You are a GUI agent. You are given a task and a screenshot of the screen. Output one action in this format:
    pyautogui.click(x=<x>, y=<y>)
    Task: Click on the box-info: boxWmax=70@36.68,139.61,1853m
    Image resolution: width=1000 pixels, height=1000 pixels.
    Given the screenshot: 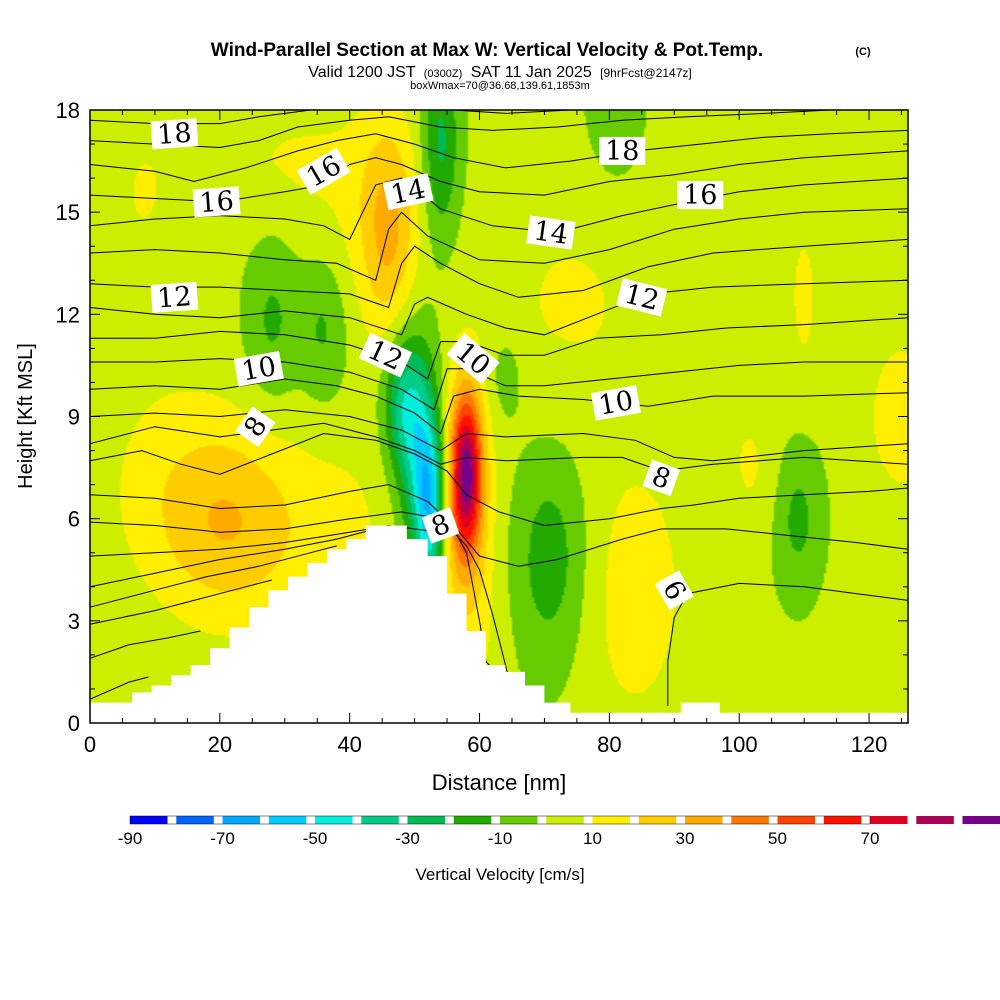 What is the action you would take?
    pyautogui.click(x=500, y=86)
    